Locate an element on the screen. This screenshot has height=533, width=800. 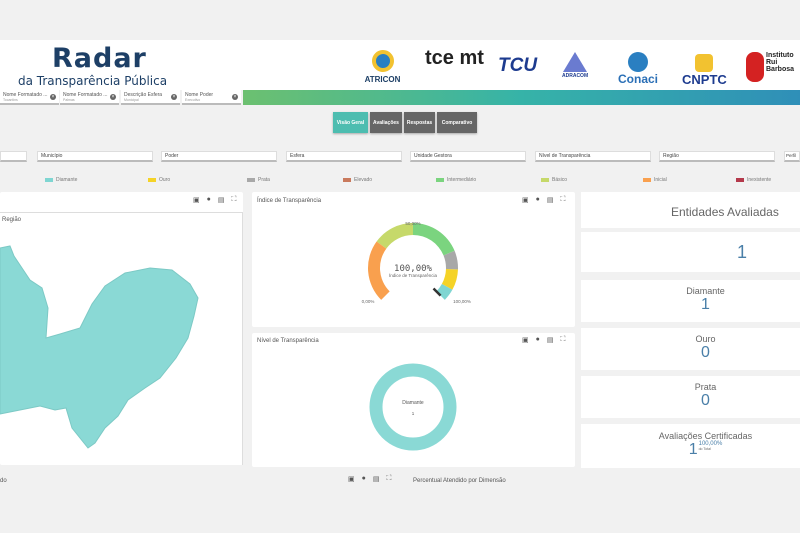
tab-3: Comparativo is located at coordinates (457, 122).